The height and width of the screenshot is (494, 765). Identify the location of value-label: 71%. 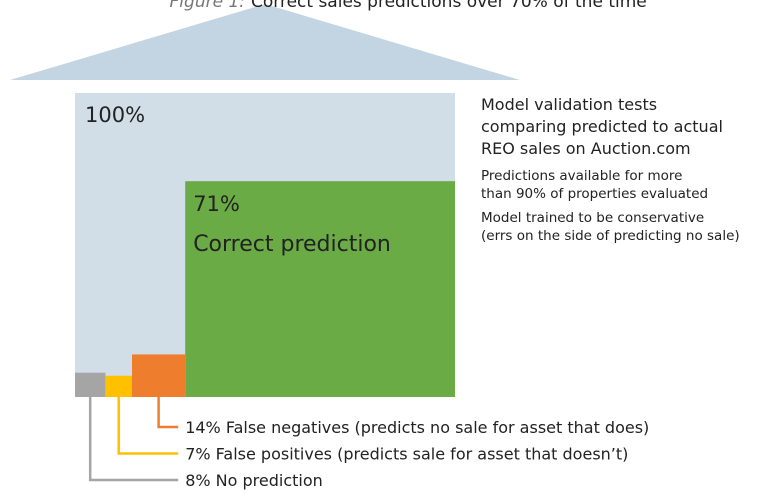
(216, 204).